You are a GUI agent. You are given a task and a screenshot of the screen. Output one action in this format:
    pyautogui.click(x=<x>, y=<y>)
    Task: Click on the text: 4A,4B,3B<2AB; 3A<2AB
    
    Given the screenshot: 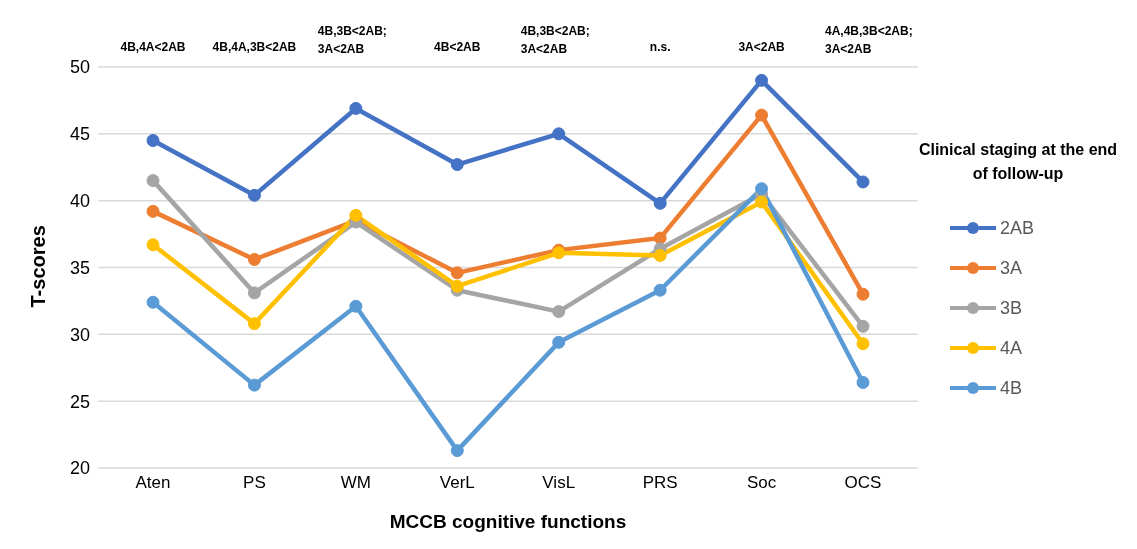 What is the action you would take?
    pyautogui.click(x=869, y=40)
    